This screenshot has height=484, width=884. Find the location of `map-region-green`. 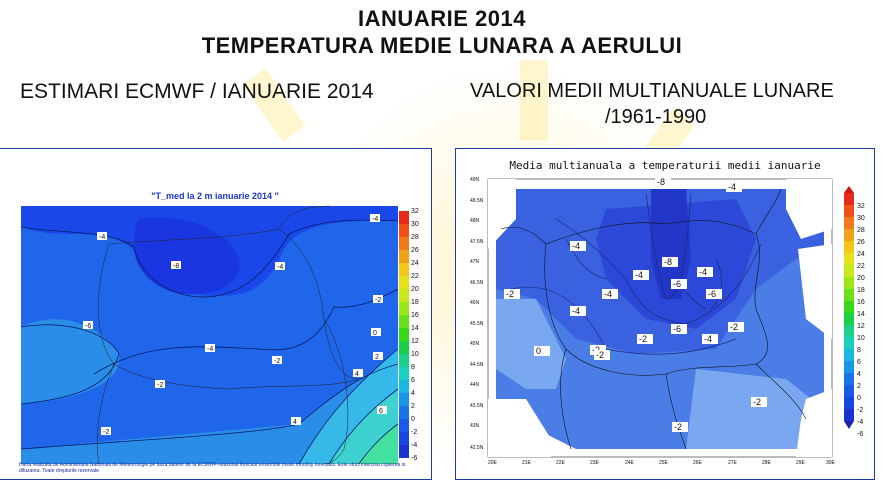

map-region-green is located at coordinates (378, 444).